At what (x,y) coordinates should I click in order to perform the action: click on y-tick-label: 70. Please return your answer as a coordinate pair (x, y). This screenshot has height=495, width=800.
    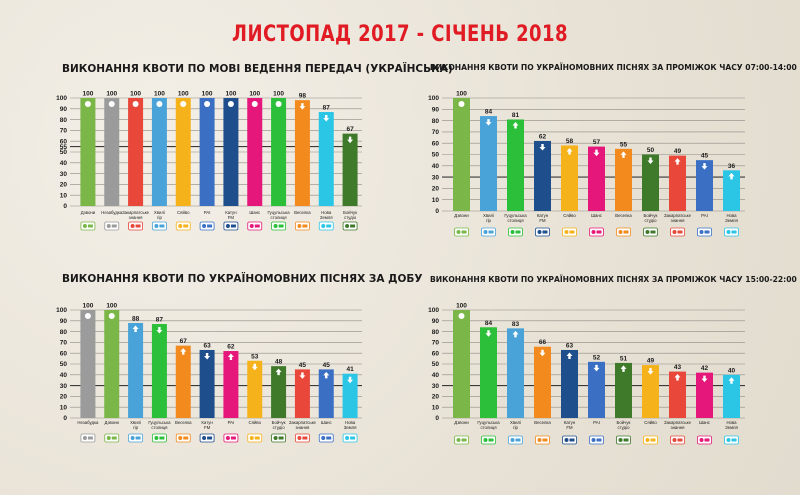
    Looking at the image, I should click on (64, 131).